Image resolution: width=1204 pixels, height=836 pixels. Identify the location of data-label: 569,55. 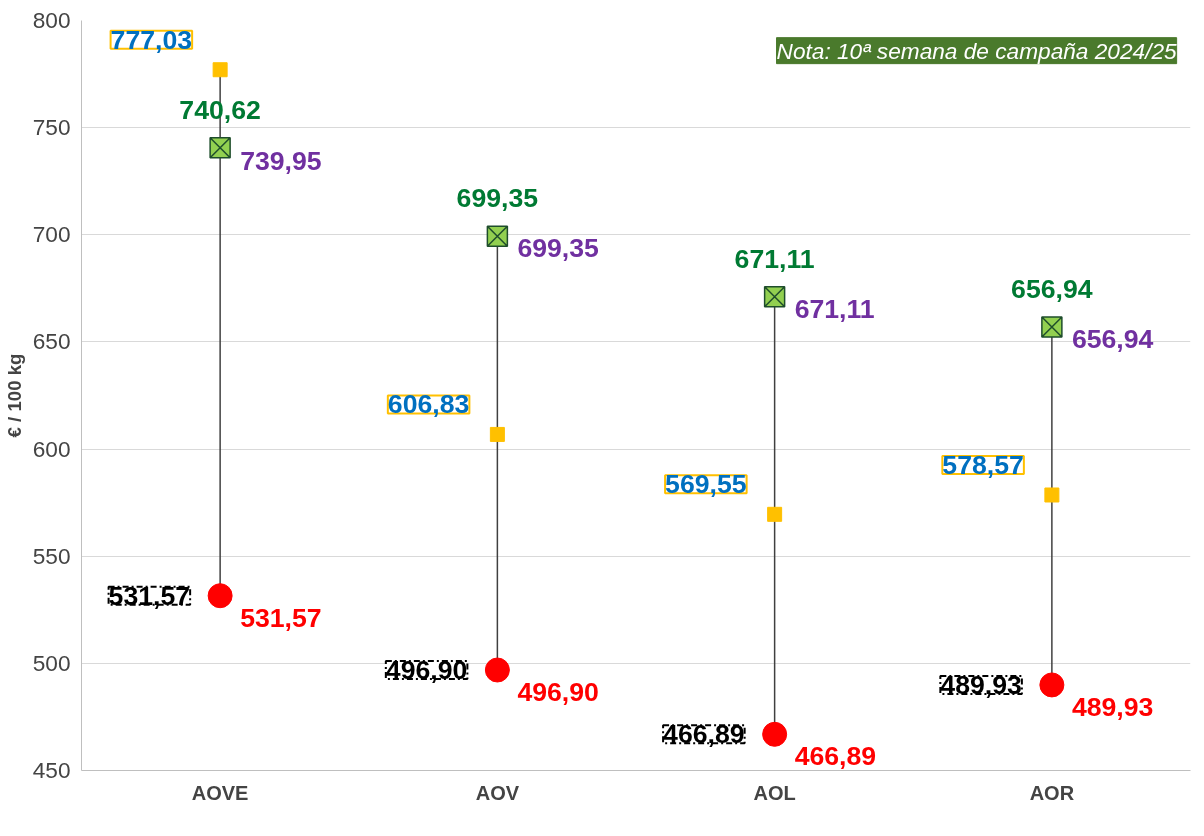
(706, 484).